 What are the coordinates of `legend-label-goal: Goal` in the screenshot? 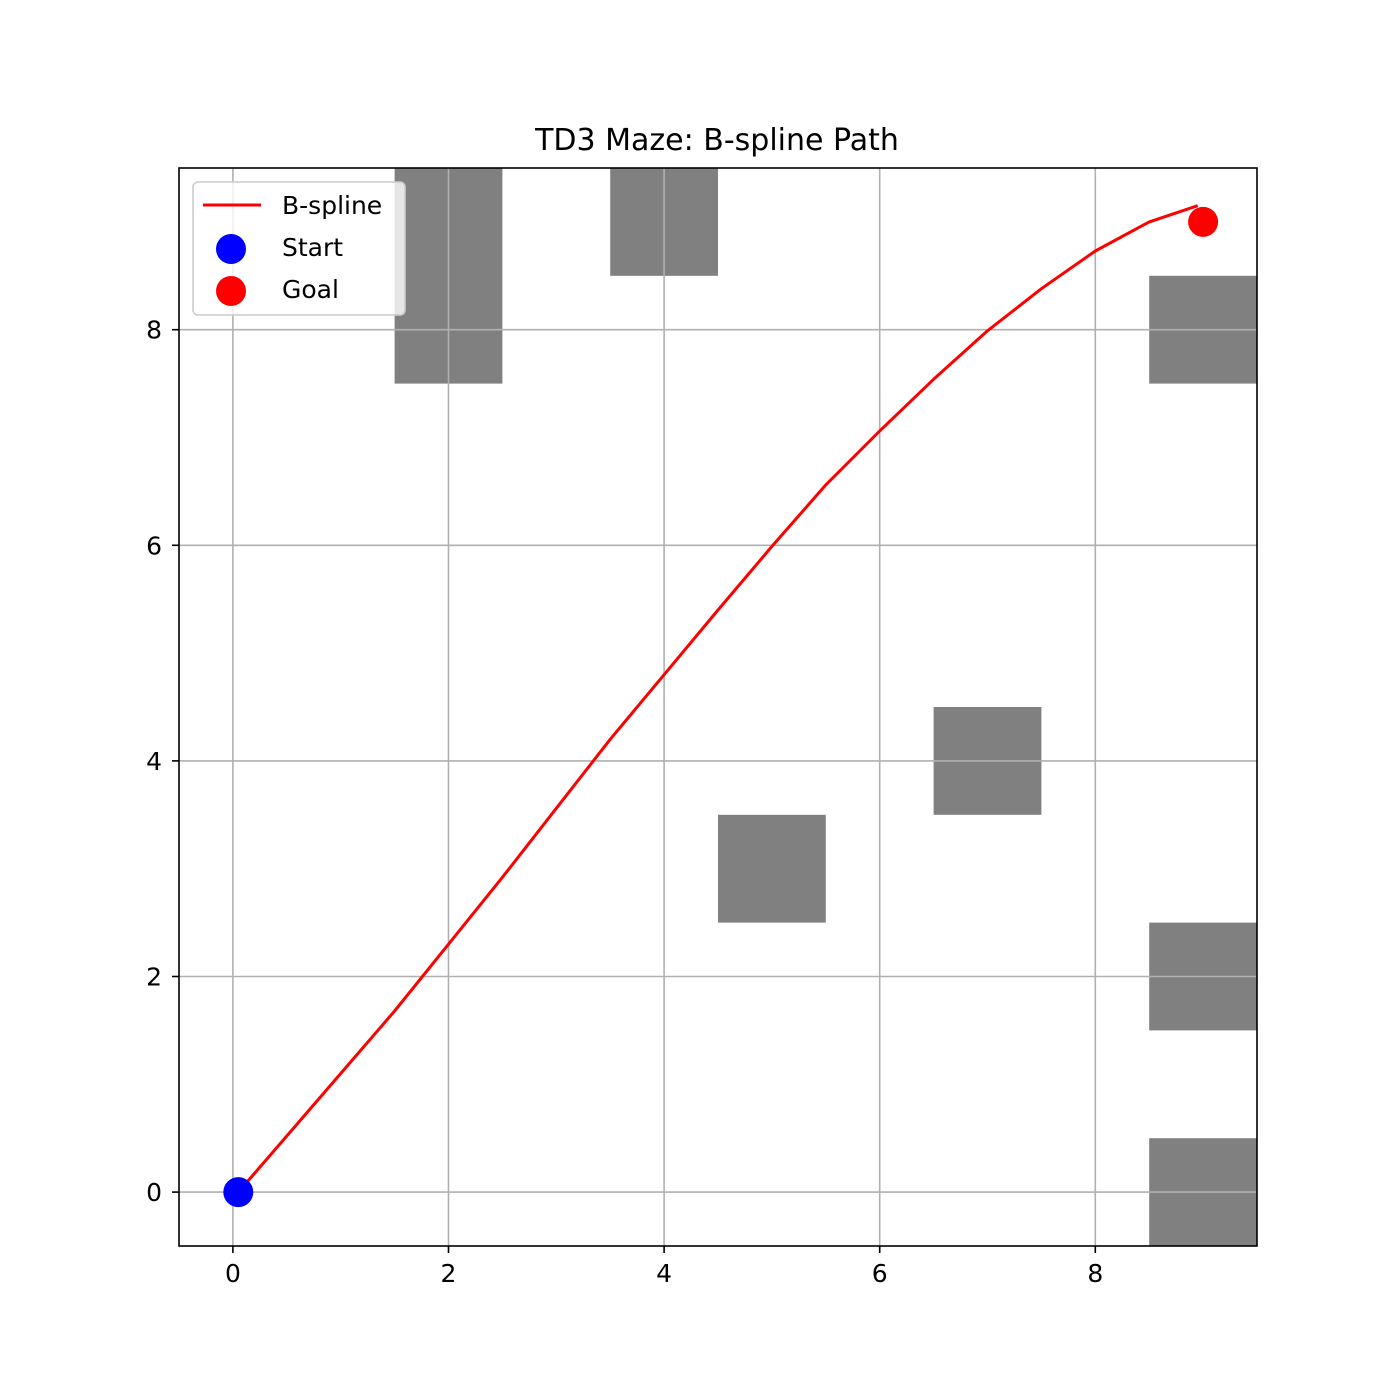 It's located at (310, 289).